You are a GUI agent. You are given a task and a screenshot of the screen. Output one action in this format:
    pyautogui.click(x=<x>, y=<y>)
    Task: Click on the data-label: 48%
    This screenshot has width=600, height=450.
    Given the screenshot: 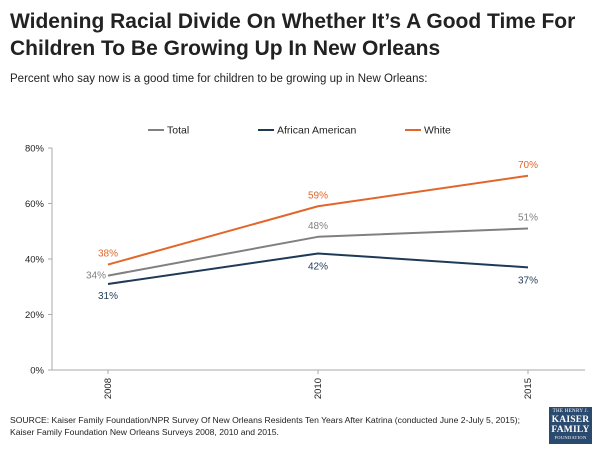 What is the action you would take?
    pyautogui.click(x=318, y=226)
    